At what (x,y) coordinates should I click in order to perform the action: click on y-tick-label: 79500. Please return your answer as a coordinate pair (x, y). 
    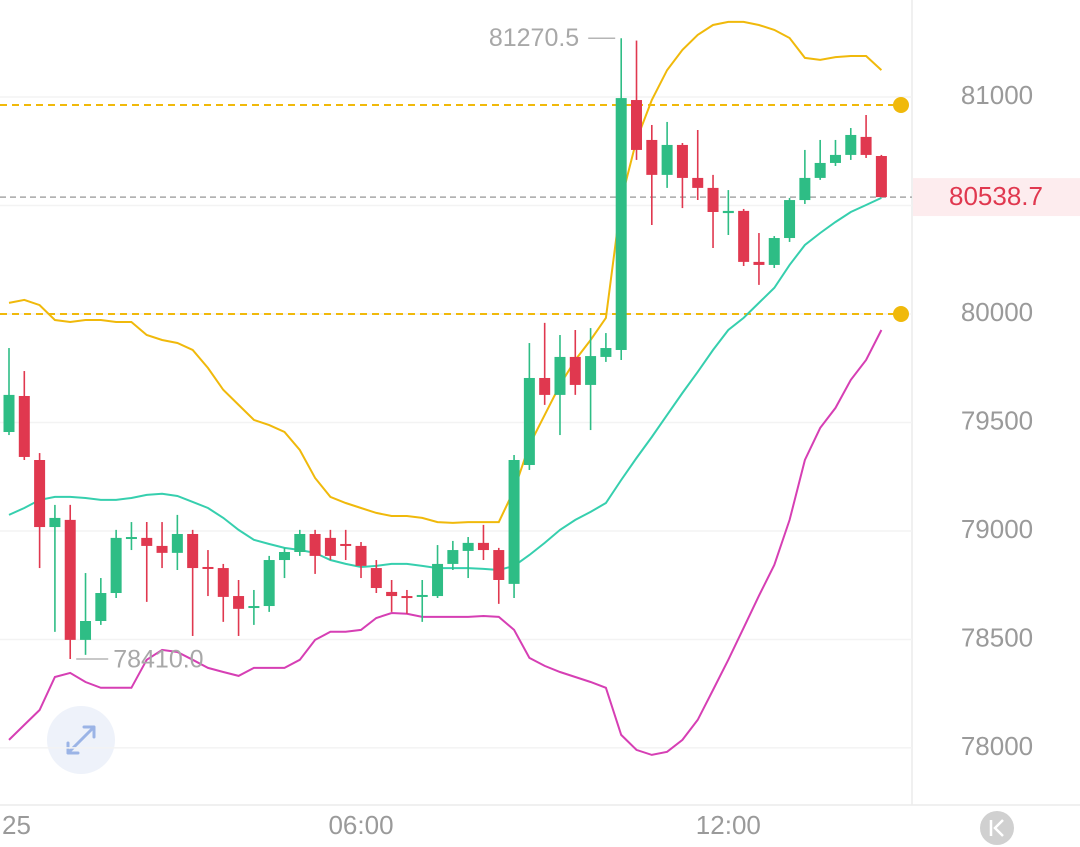
    Looking at the image, I should click on (997, 420).